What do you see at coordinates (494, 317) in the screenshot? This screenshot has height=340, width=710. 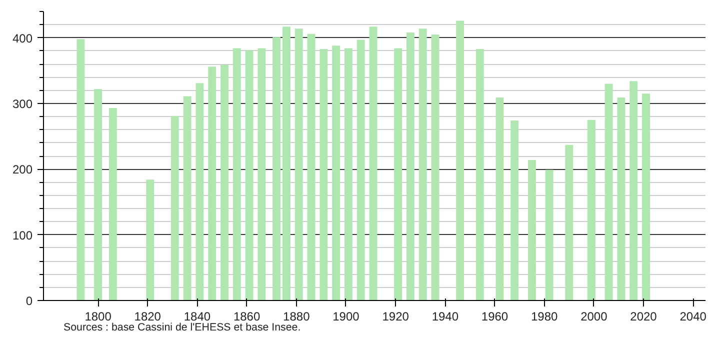 I see `x-tick-label: 1960` at bounding box center [494, 317].